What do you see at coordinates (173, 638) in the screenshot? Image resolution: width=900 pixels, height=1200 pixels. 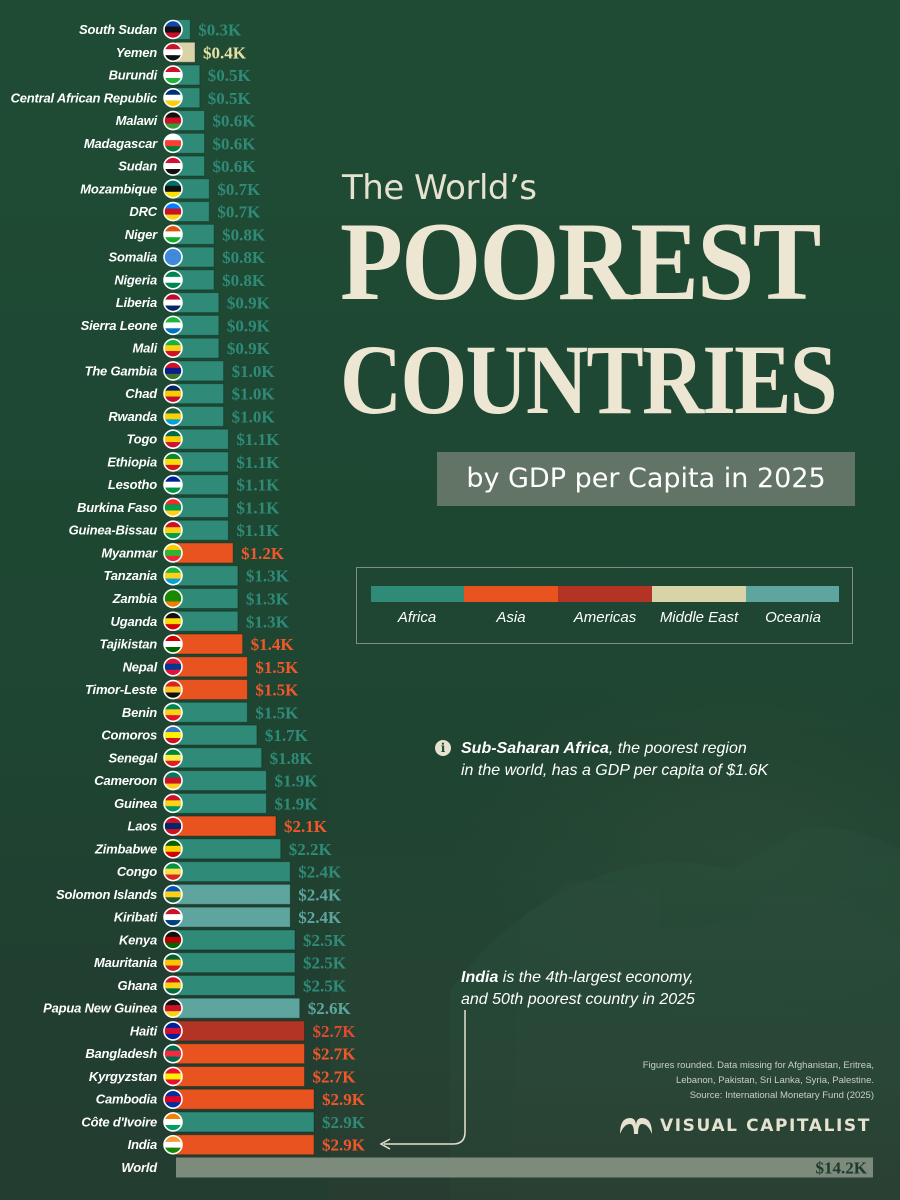 I see `flag-stripe-1-tajikistan` at bounding box center [173, 638].